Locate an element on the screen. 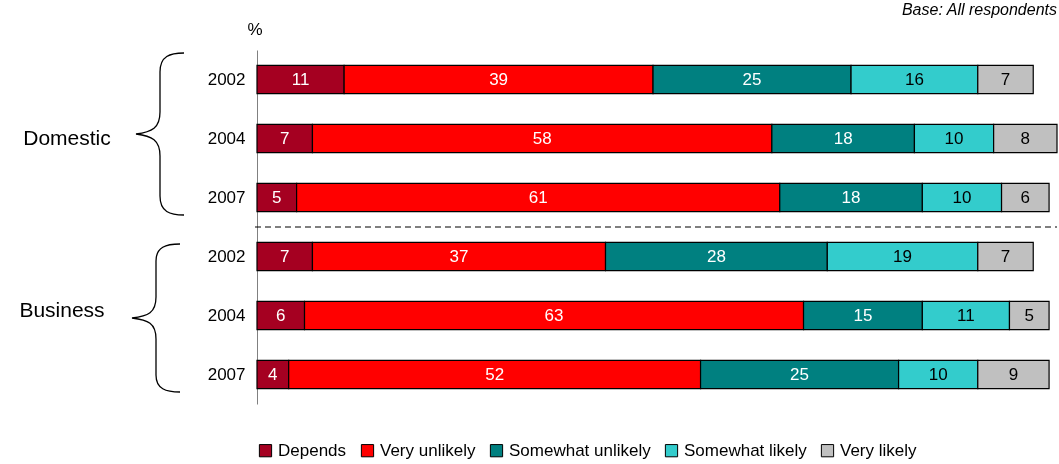 Image resolution: width=1059 pixels, height=464 pixels. data-label: 37 is located at coordinates (459, 256).